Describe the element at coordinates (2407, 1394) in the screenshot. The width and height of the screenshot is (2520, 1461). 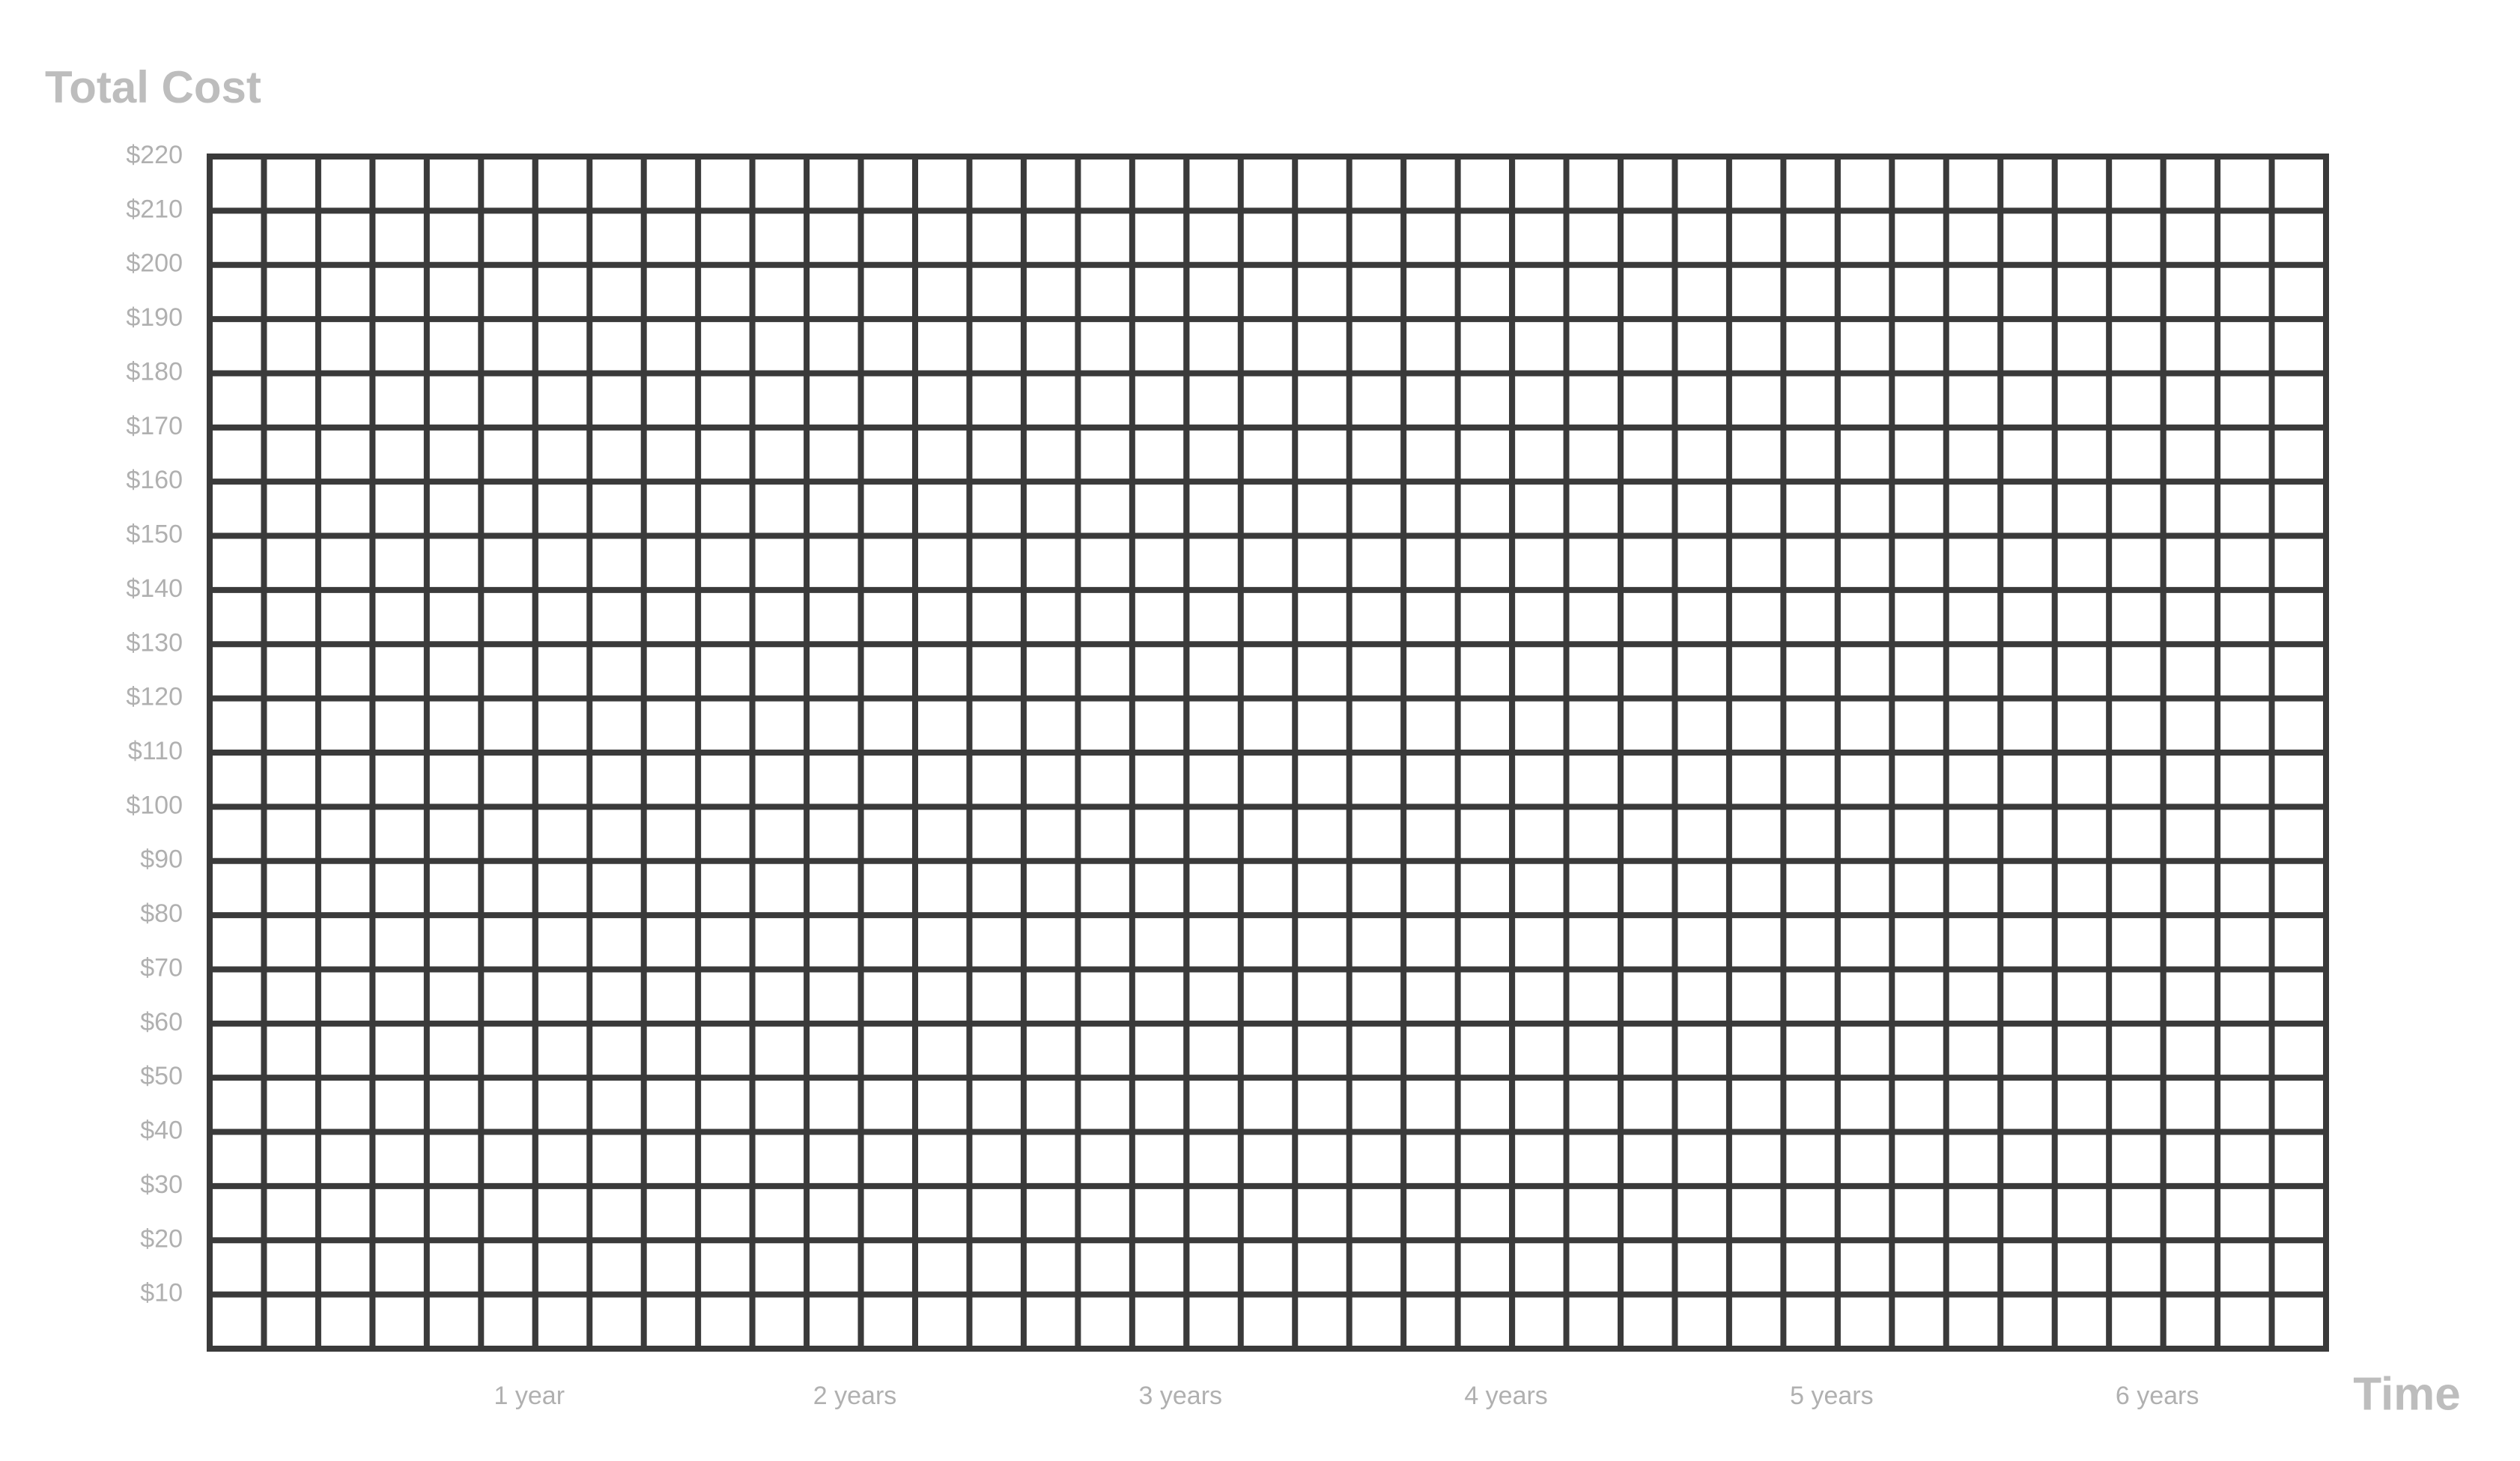
I see `x-axis-label: Time` at that location.